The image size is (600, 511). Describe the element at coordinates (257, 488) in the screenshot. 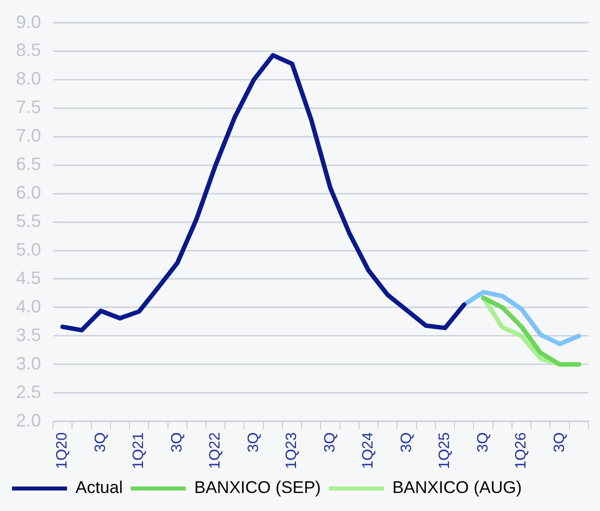

I see `legend-label: BANXICO (SEP)` at that location.